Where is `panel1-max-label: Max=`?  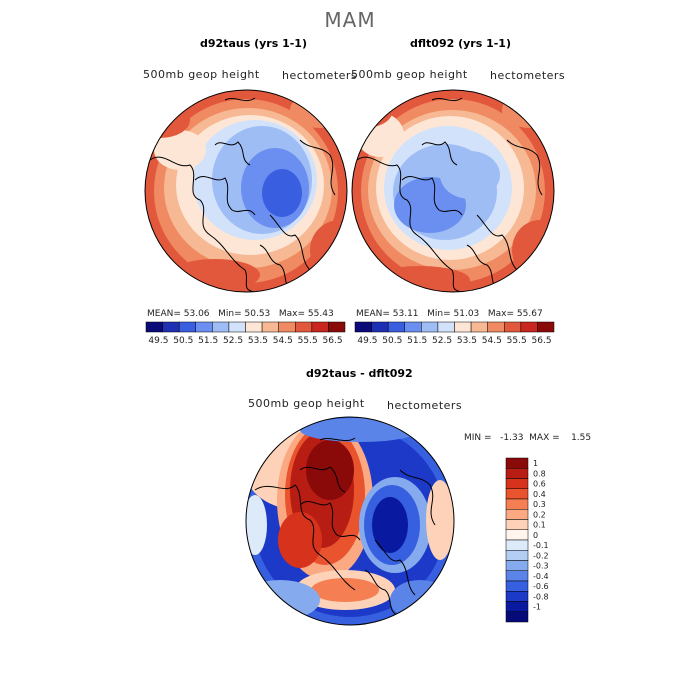
panel1-max-label: Max= is located at coordinates (292, 314).